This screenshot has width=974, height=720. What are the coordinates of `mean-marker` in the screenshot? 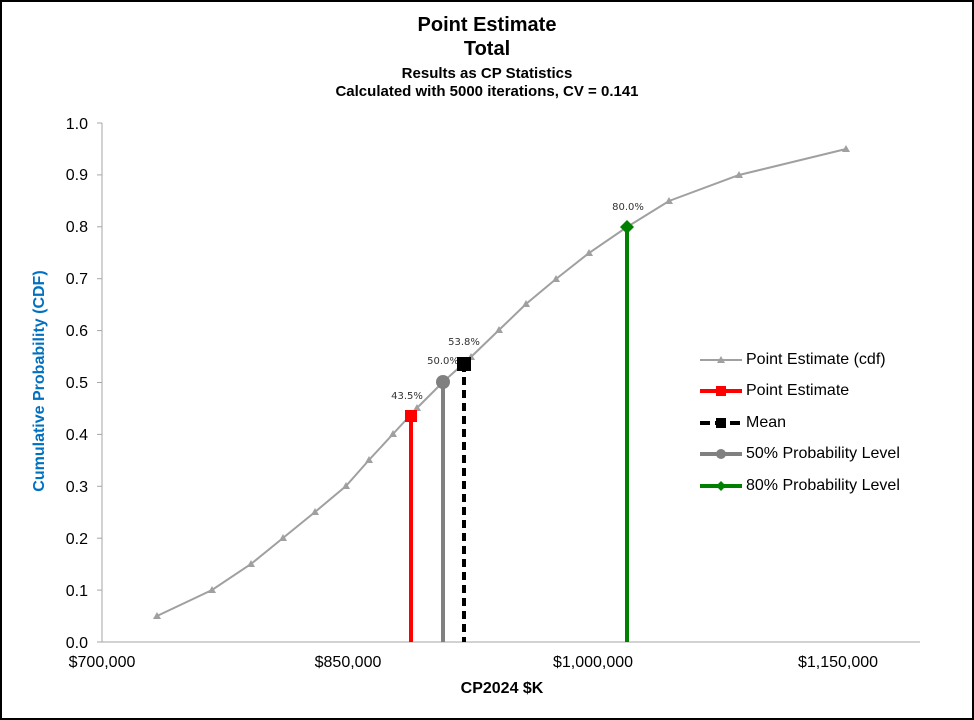 It's located at (464, 364).